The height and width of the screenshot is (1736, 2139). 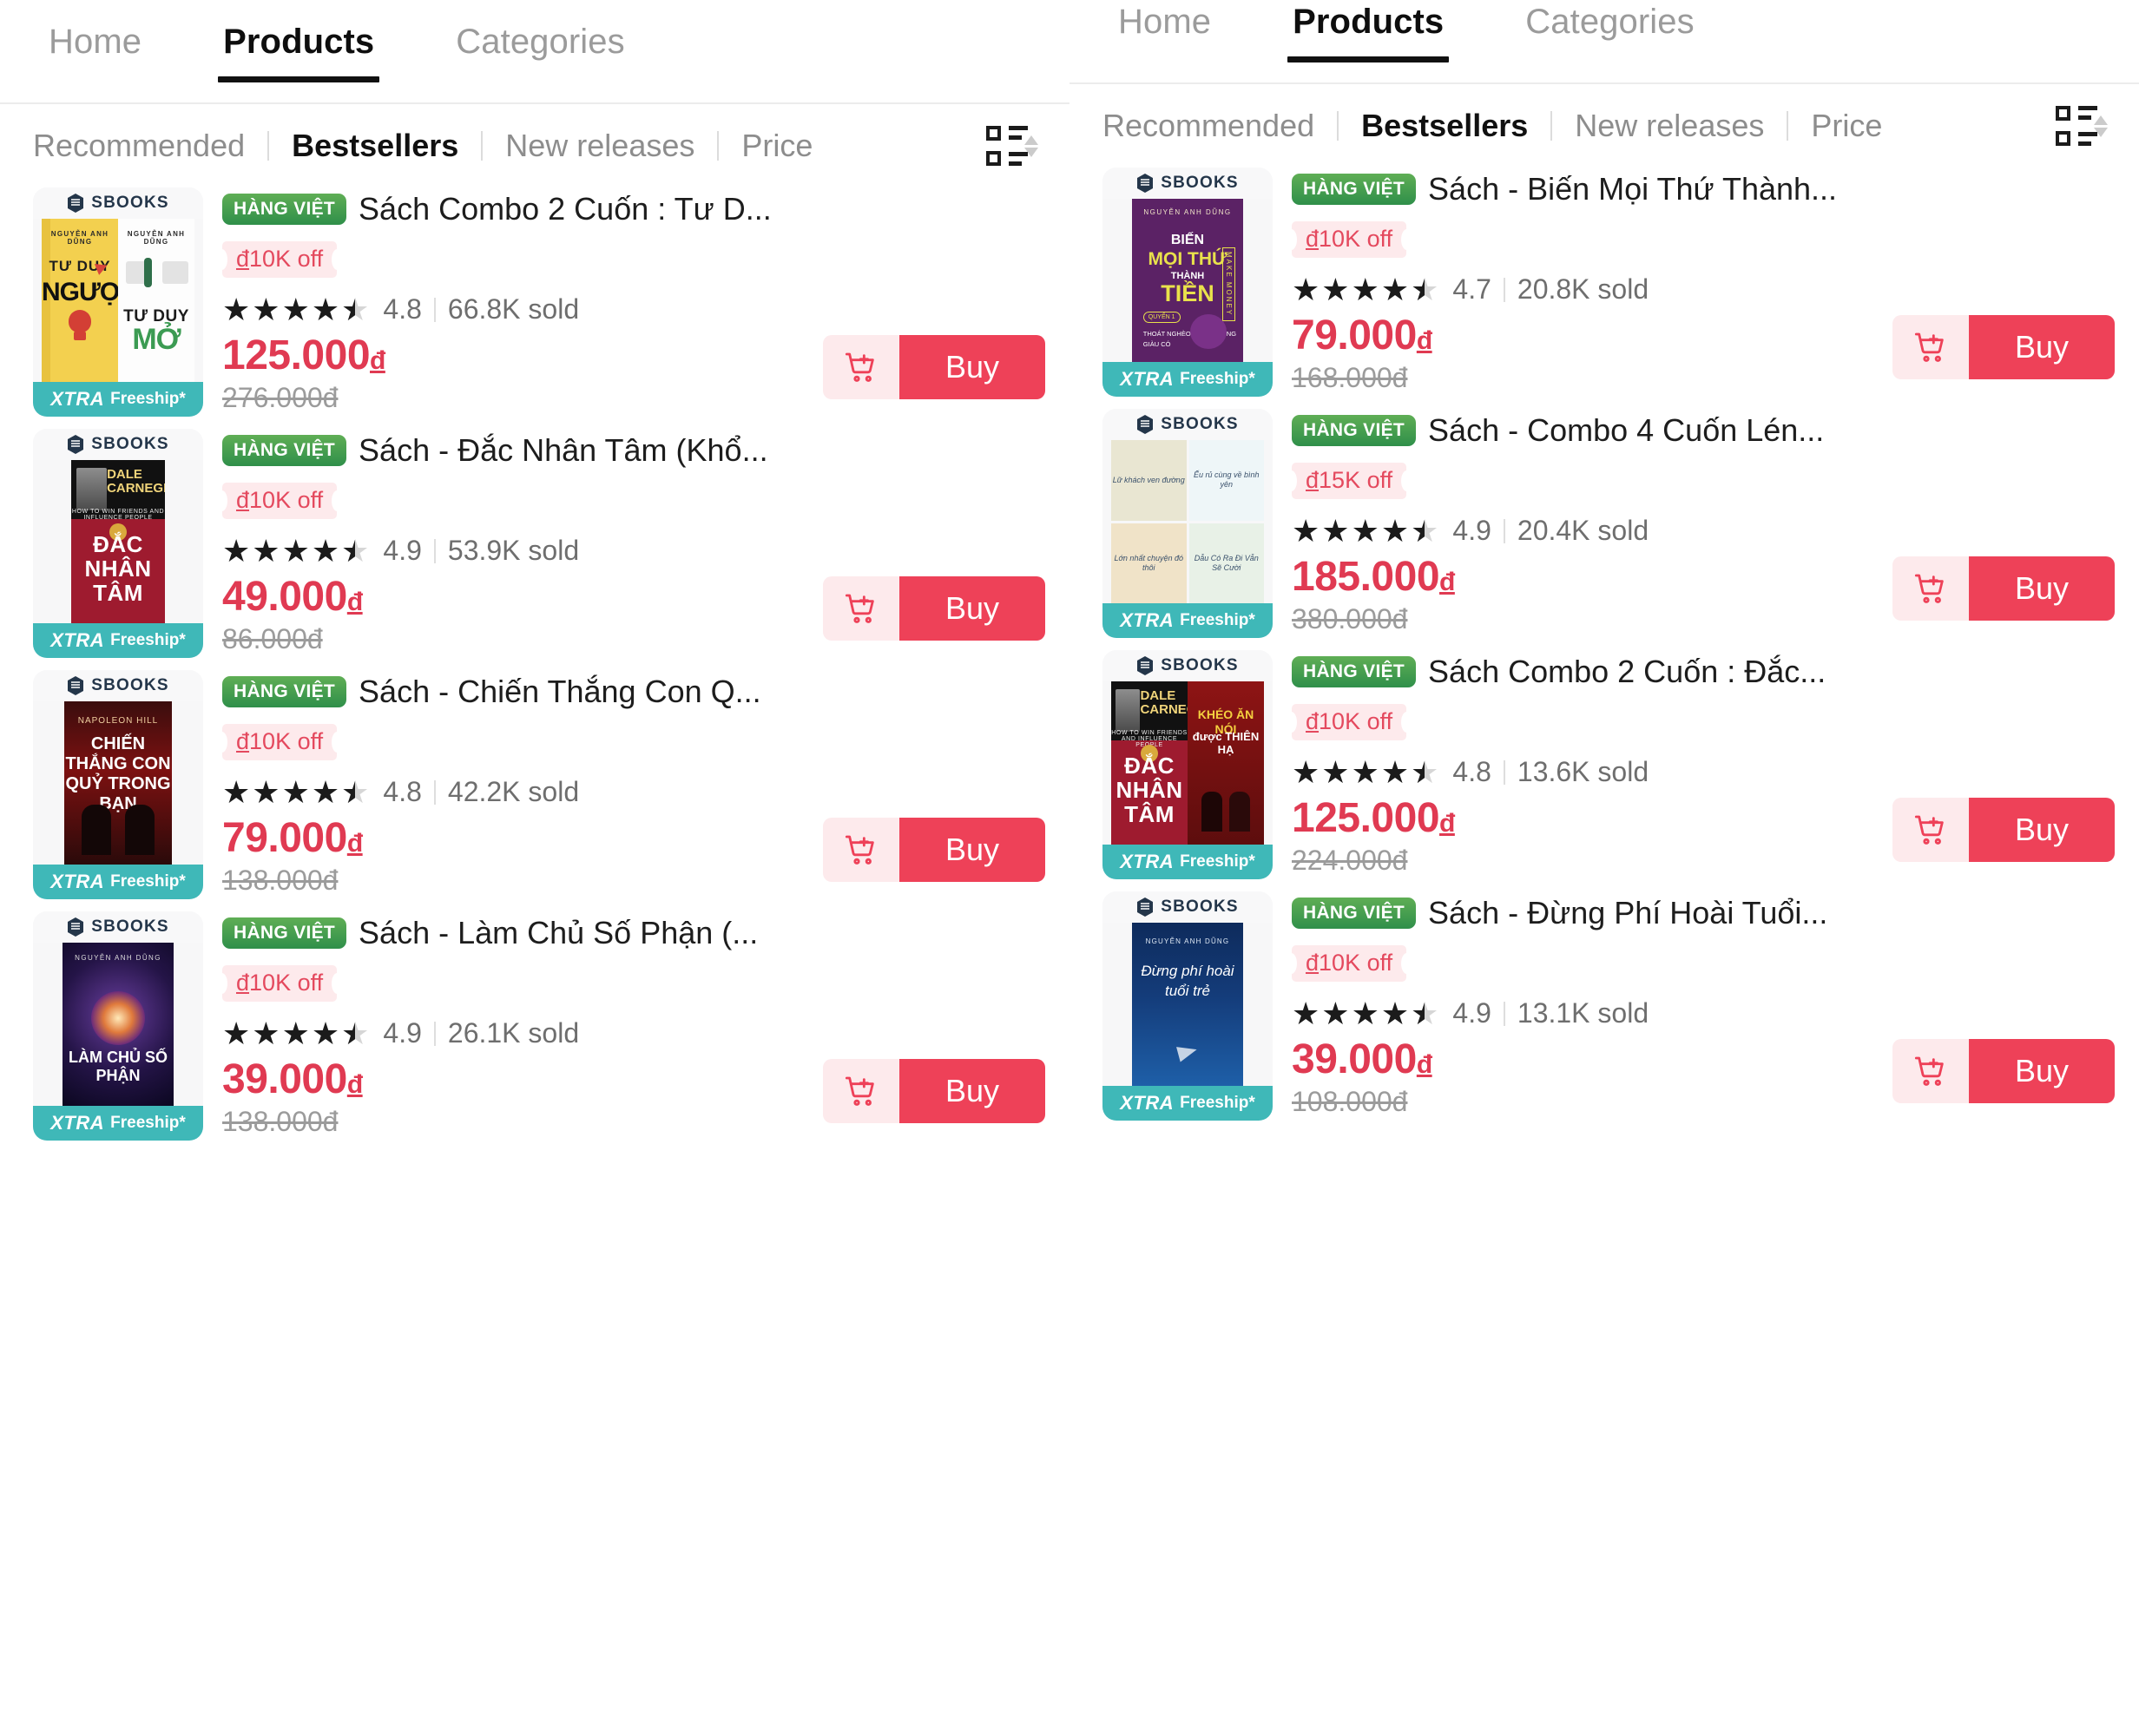 What do you see at coordinates (402, 1033) in the screenshot?
I see `rating-value: 4.9` at bounding box center [402, 1033].